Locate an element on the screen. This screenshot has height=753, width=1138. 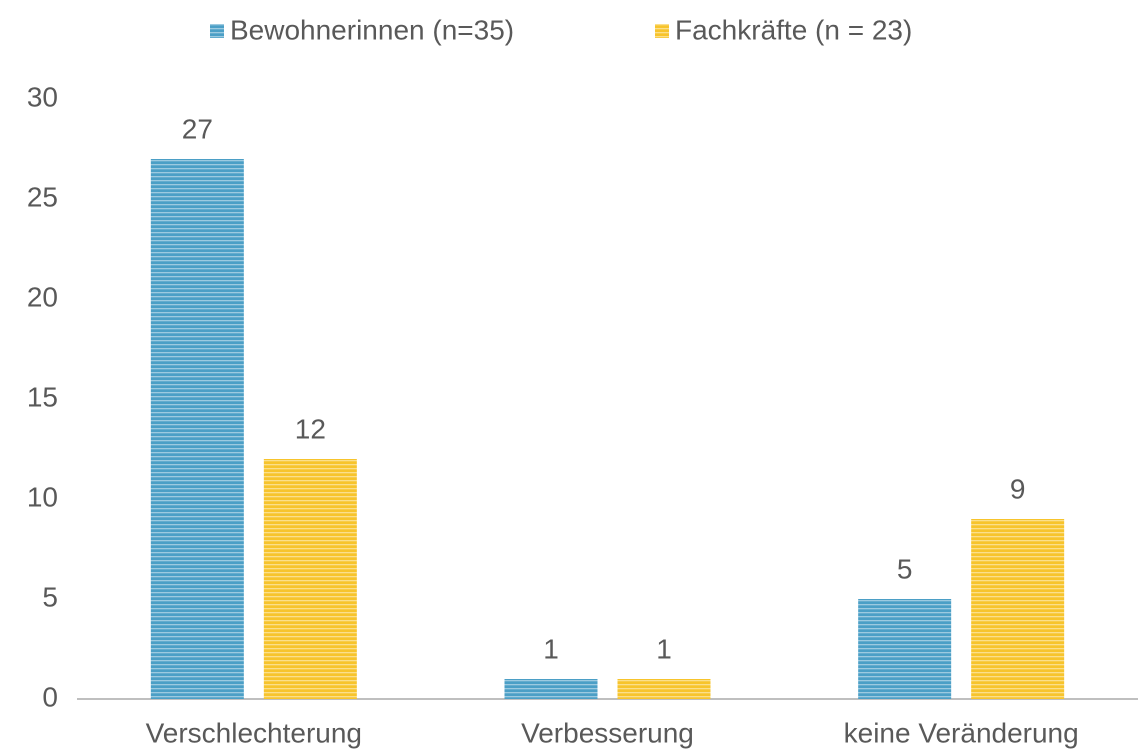
y-tick-label: 30 is located at coordinates (42, 96).